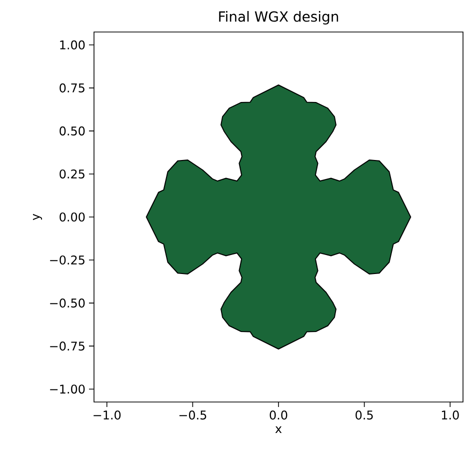 The height and width of the screenshot is (464, 474). I want to click on y-axis-title: y, so click(37, 217).